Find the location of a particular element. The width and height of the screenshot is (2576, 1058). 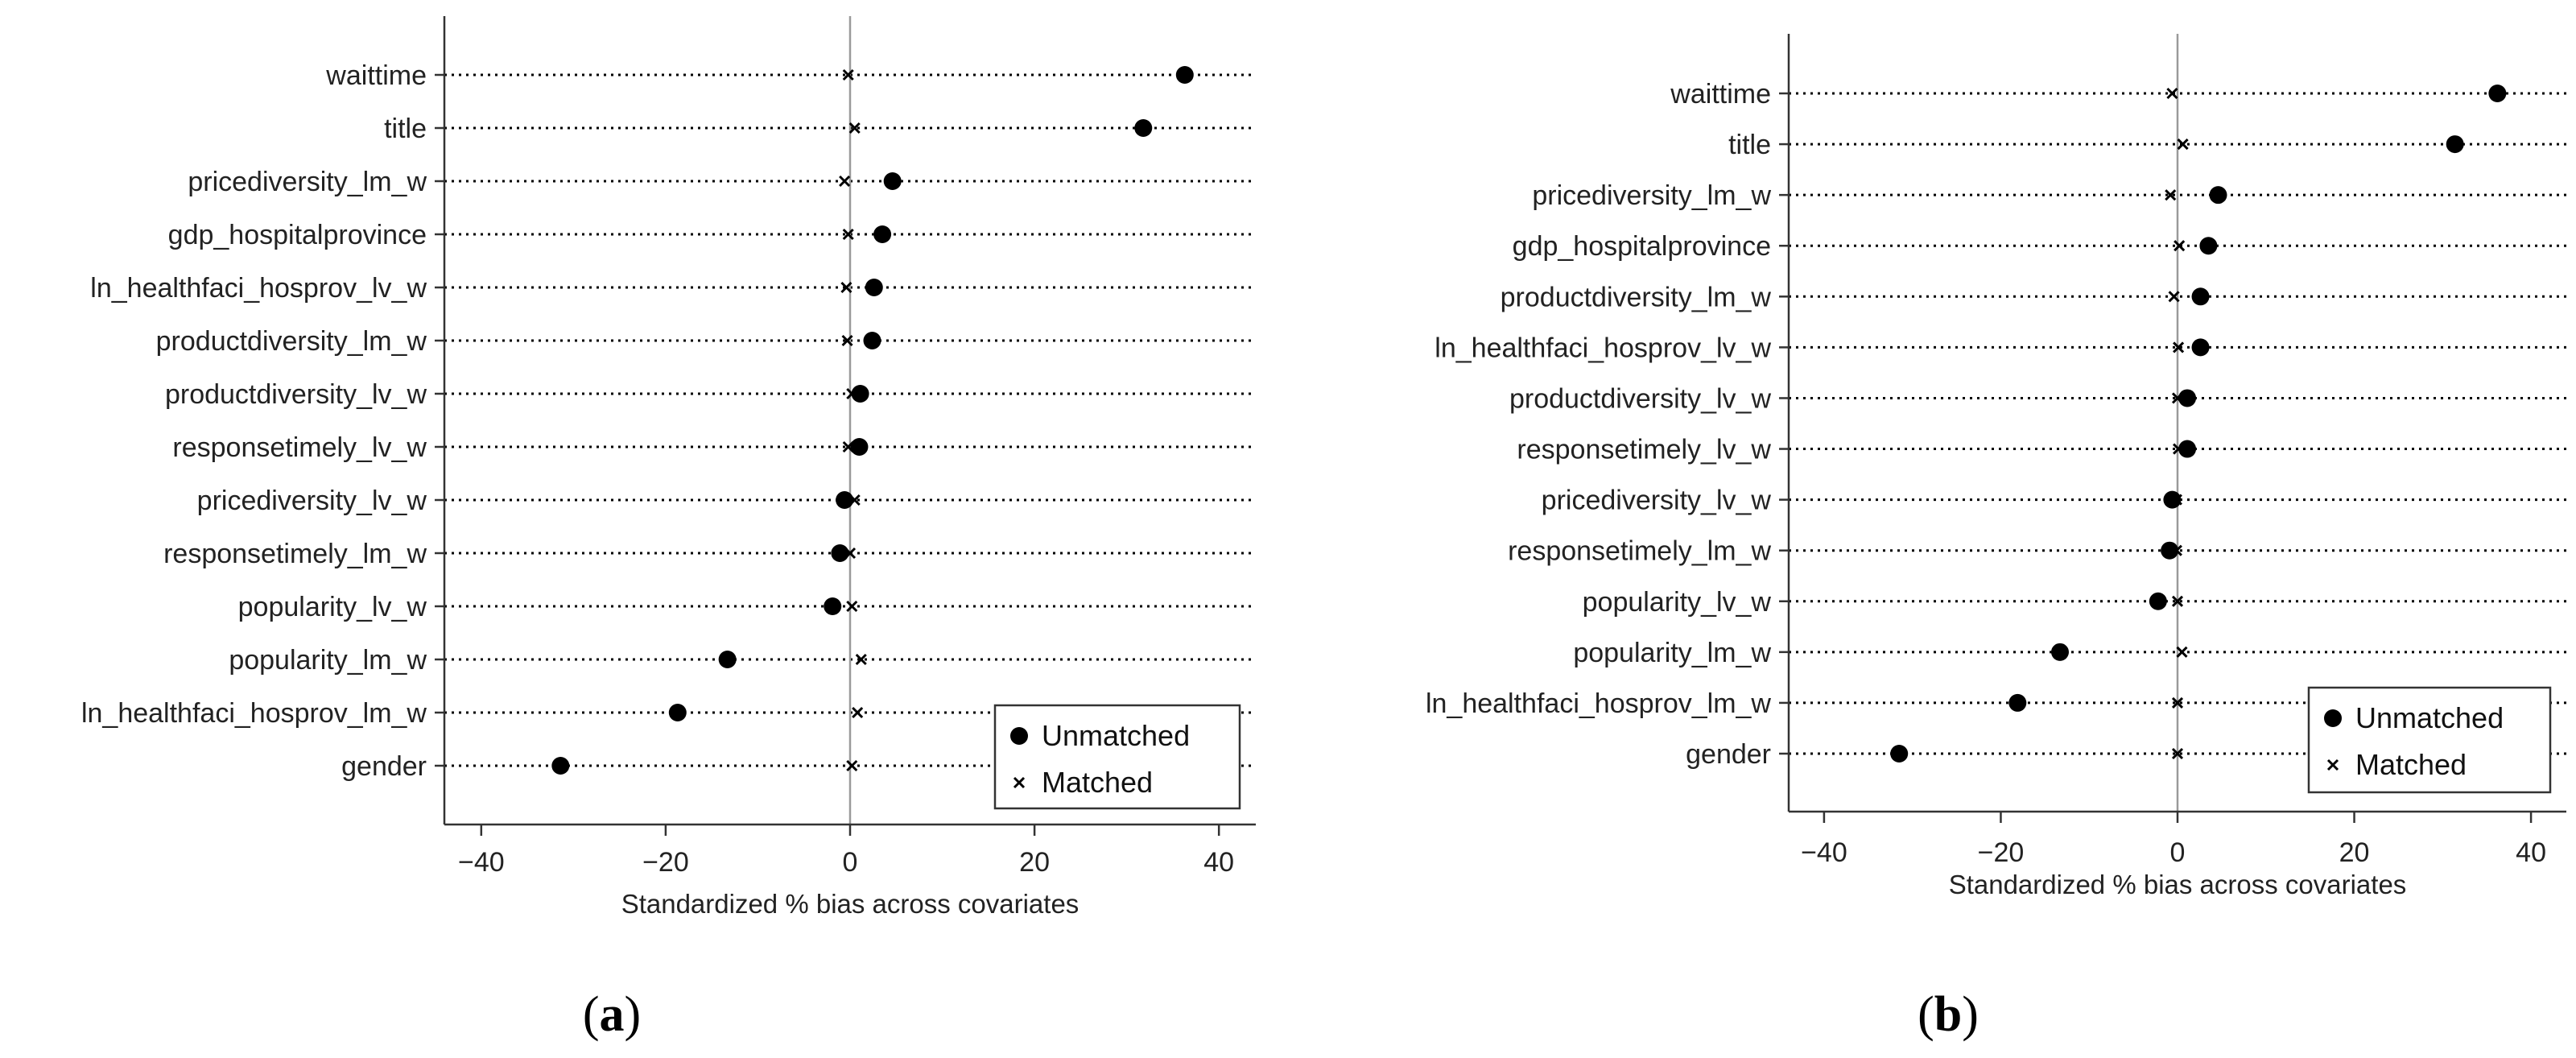

y-tick-label: pricediversity_lm_w is located at coordinates (307, 182).